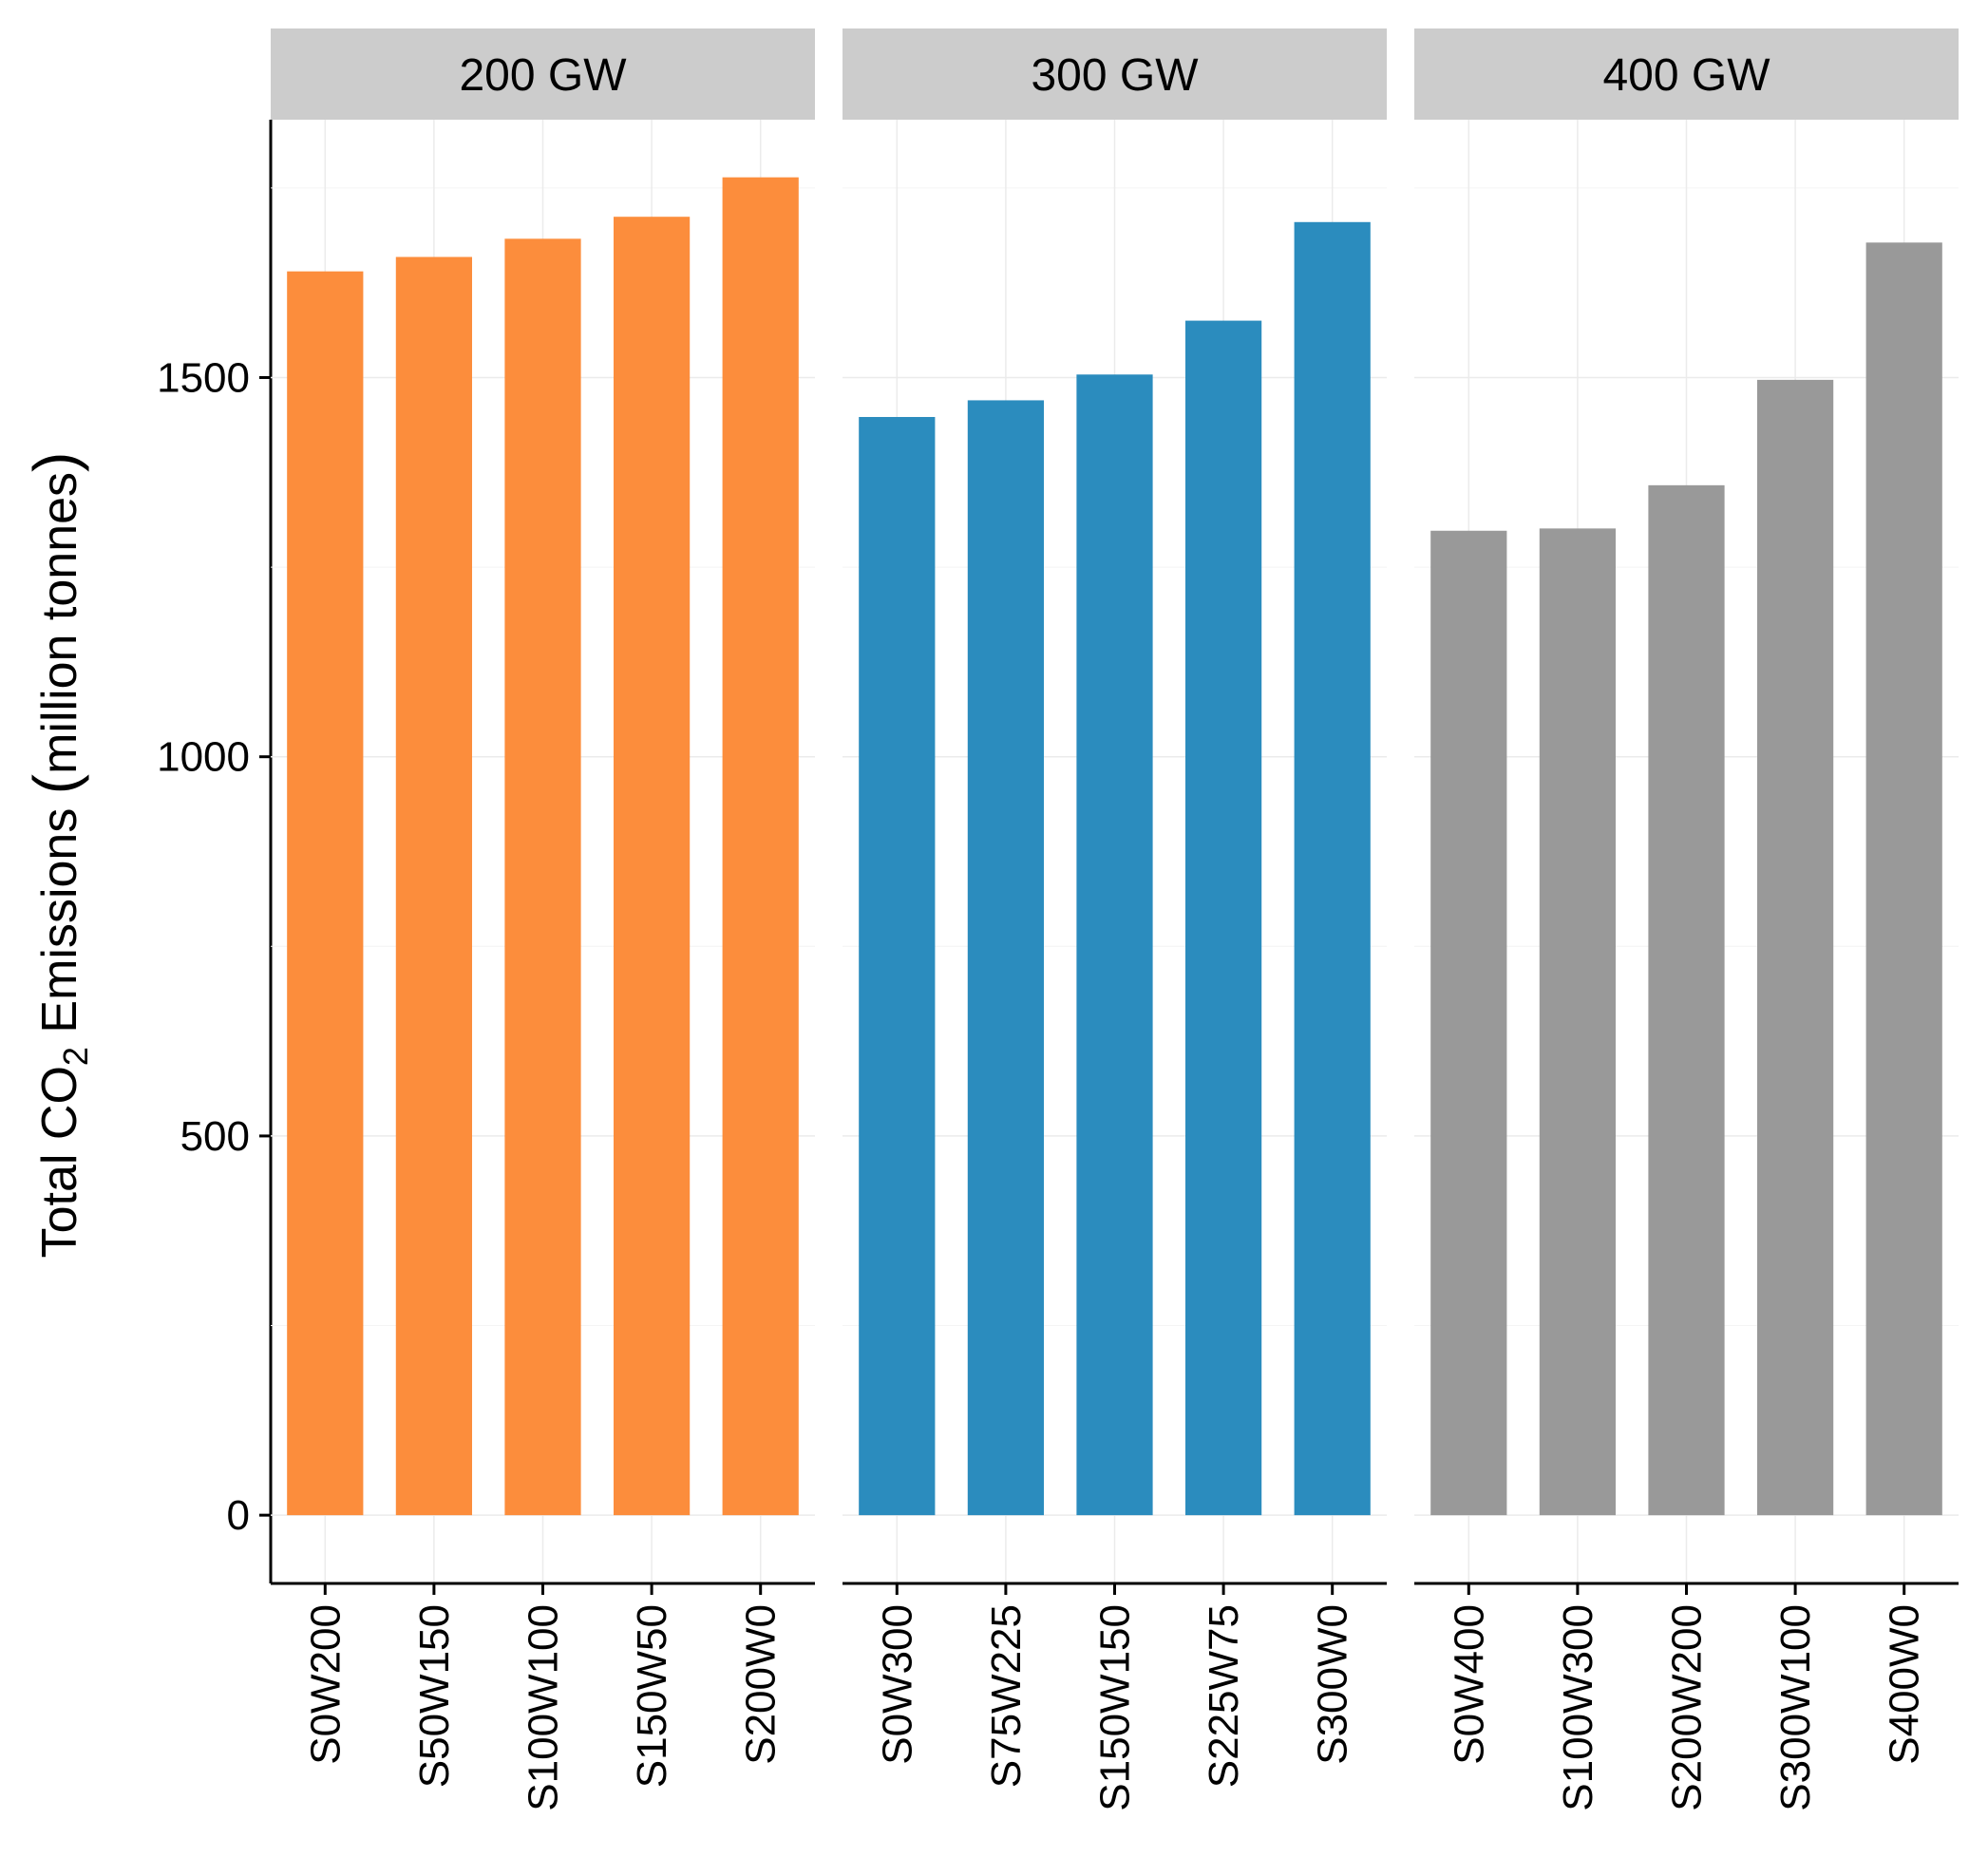 This screenshot has width=1988, height=1876. I want to click on y-title-subscript: 2, so click(75, 1056).